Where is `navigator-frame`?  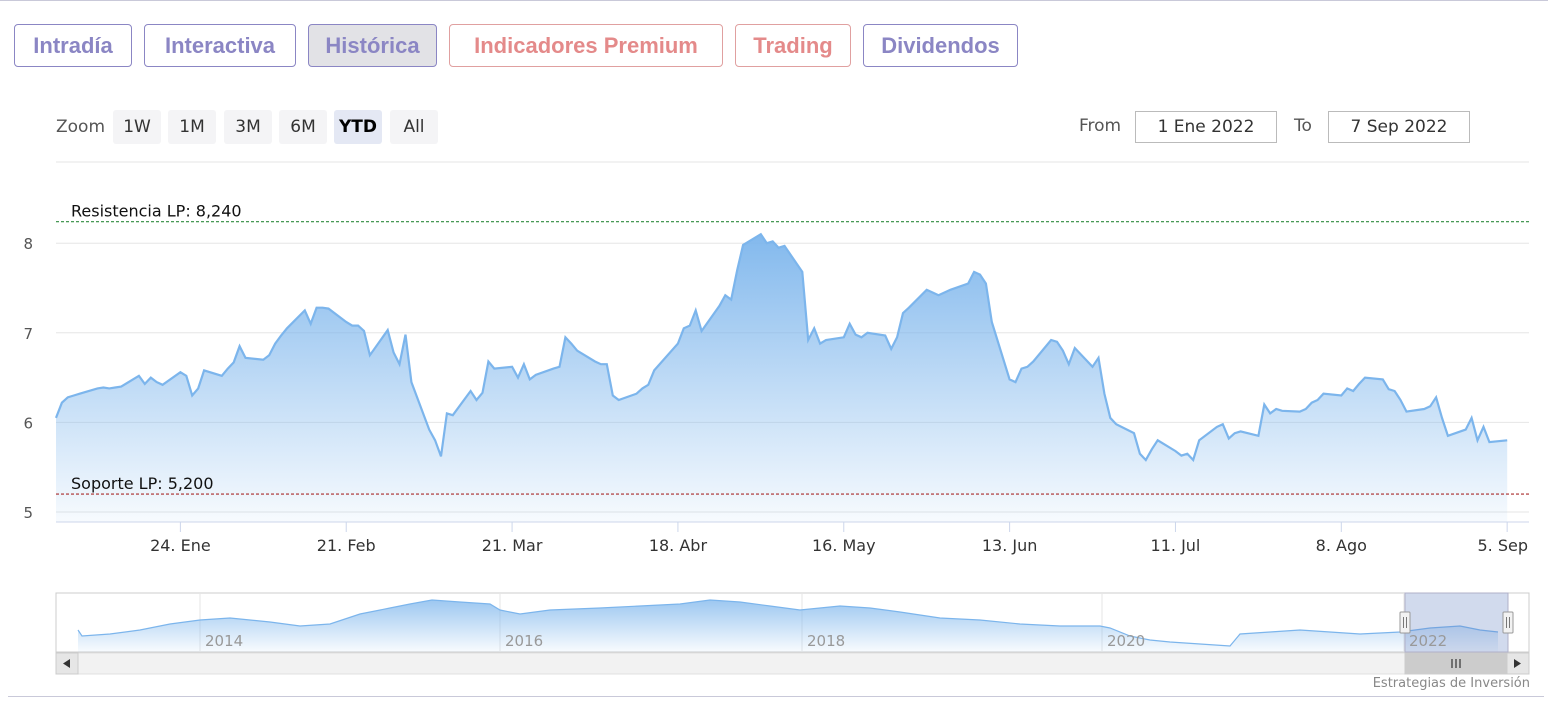
navigator-frame is located at coordinates (792, 622).